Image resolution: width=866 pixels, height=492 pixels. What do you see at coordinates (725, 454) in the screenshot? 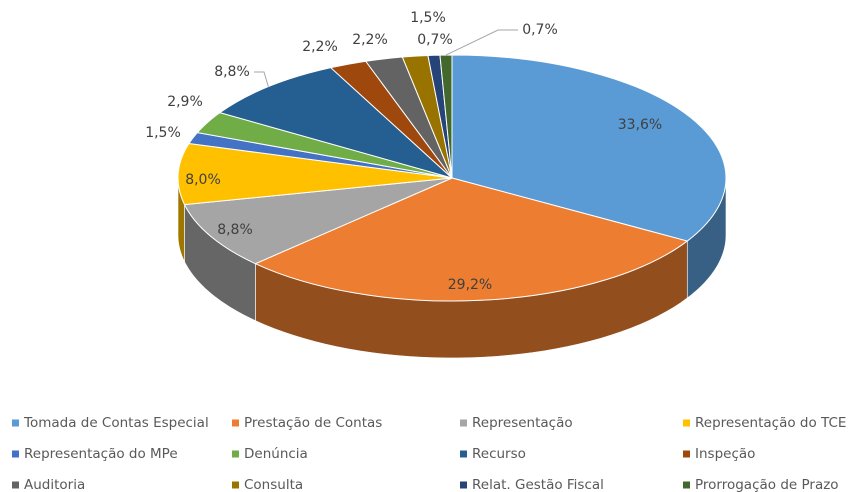
I see `legend-label: Inspeção` at bounding box center [725, 454].